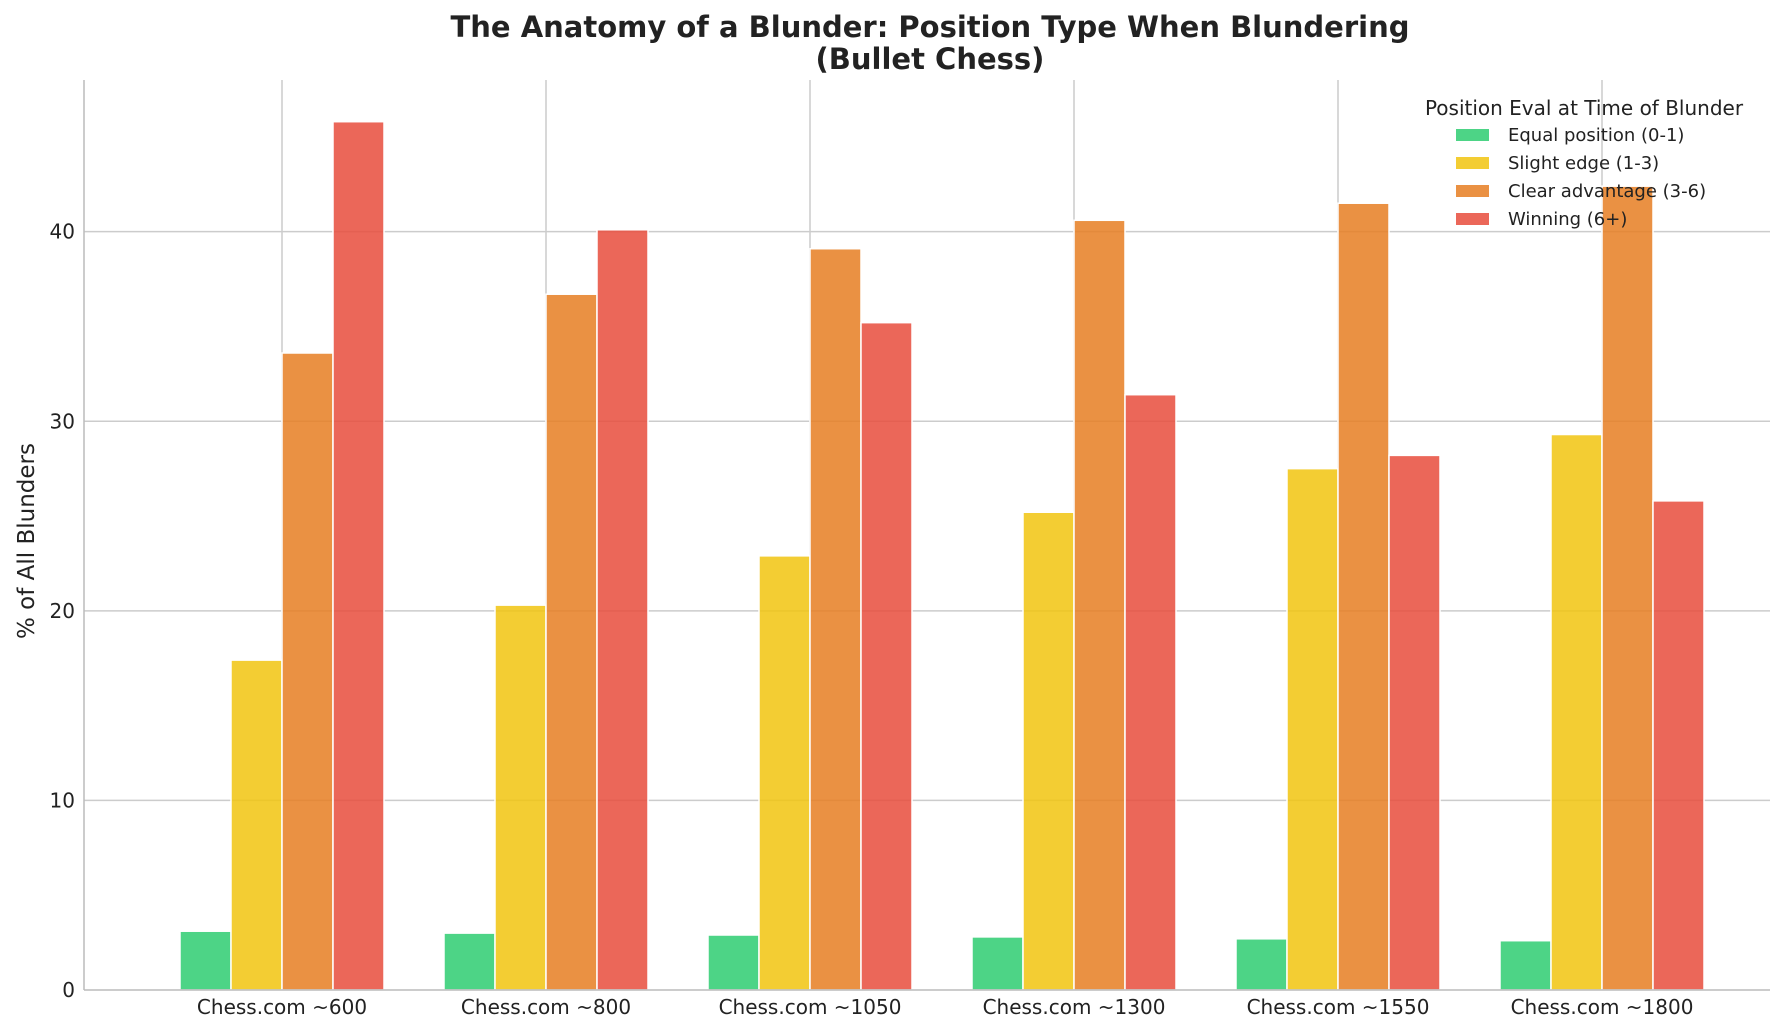  Describe the element at coordinates (282, 1007) in the screenshot. I see `x-tick-label: Chess.com ~600` at that location.